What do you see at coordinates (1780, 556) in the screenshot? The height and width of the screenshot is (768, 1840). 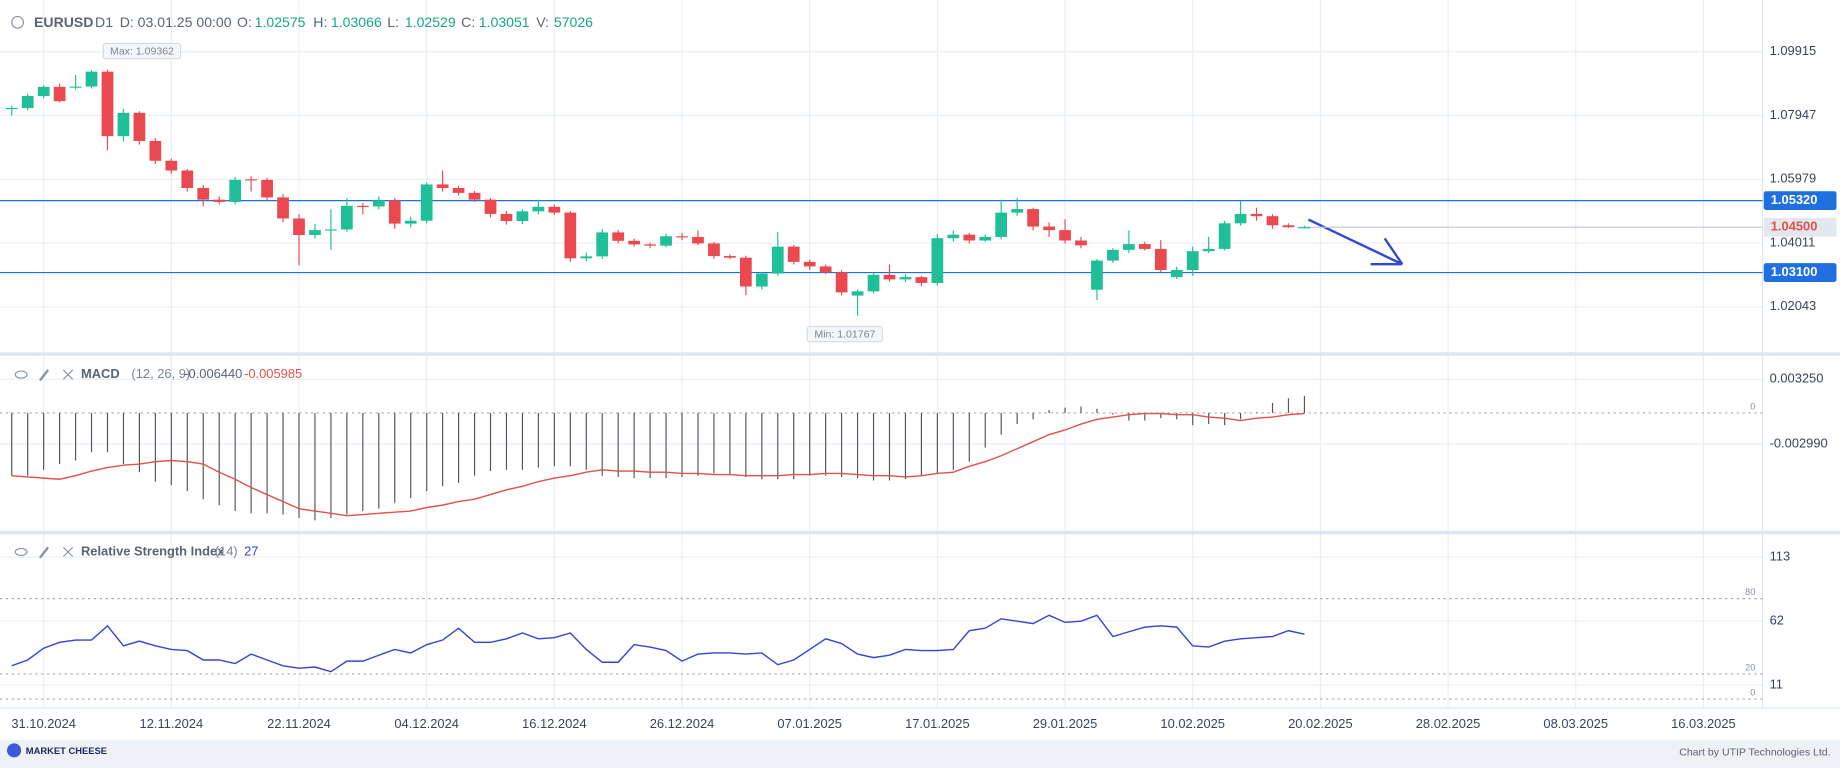 I see `y-tick-label: 113` at bounding box center [1780, 556].